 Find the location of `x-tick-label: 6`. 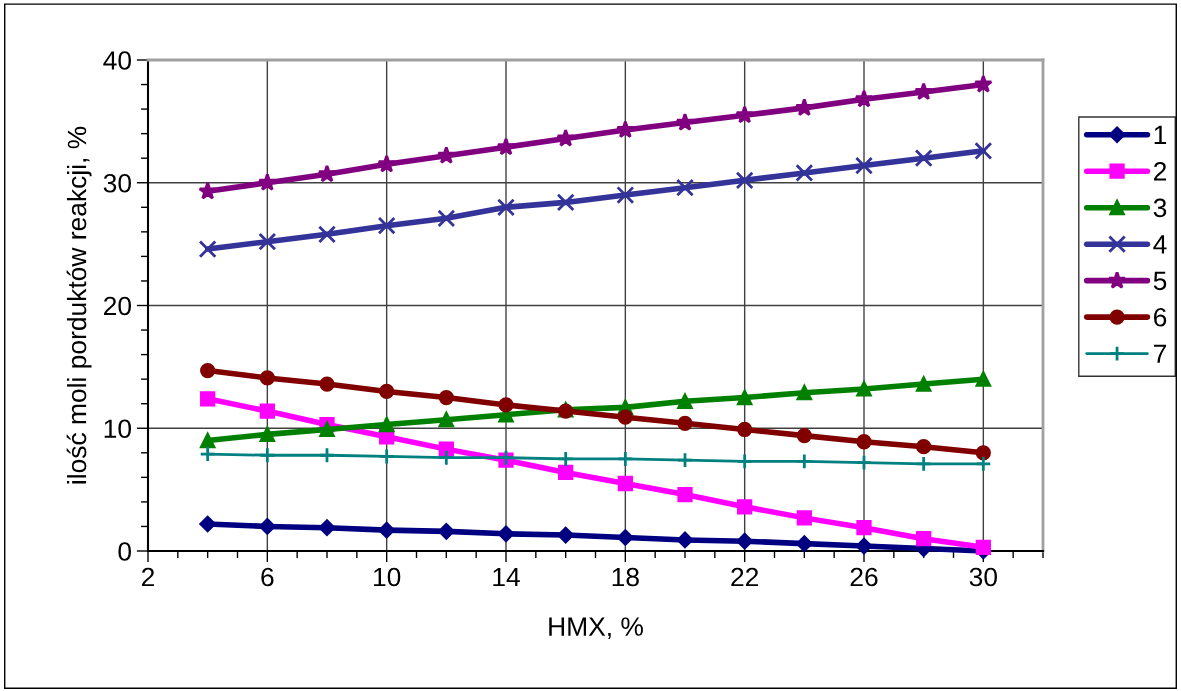

x-tick-label: 6 is located at coordinates (267, 577).